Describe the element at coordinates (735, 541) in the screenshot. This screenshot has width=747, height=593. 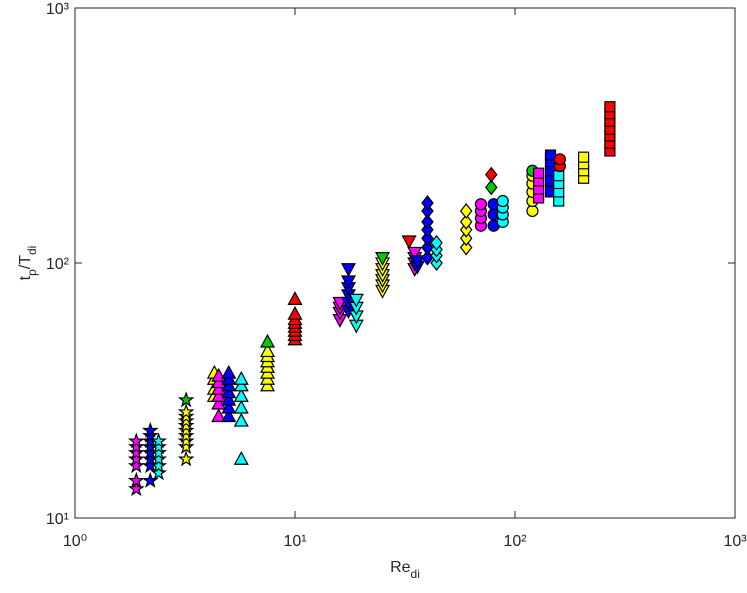
I see `x-tick-label: 10³` at that location.